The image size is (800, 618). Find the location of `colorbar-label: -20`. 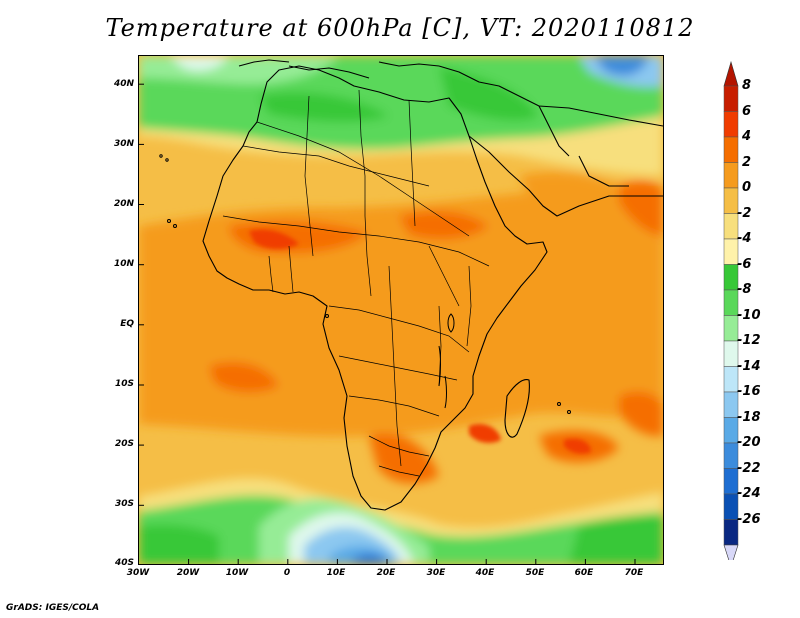

colorbar-label: -20 is located at coordinates (749, 442).